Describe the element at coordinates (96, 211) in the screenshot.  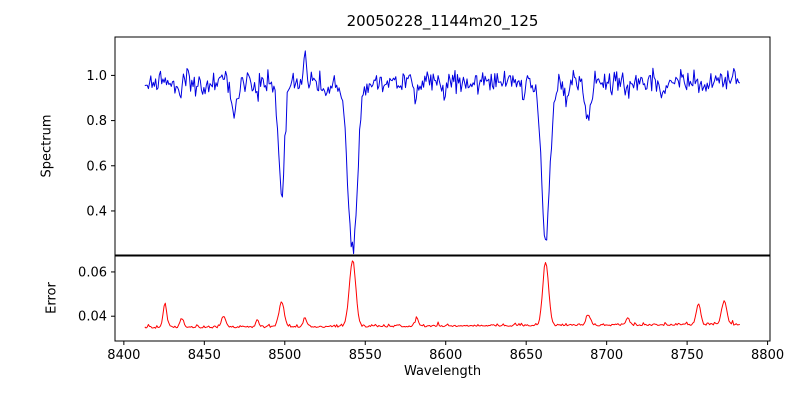
I see `spectrum-y-tick-label: 0.4` at that location.